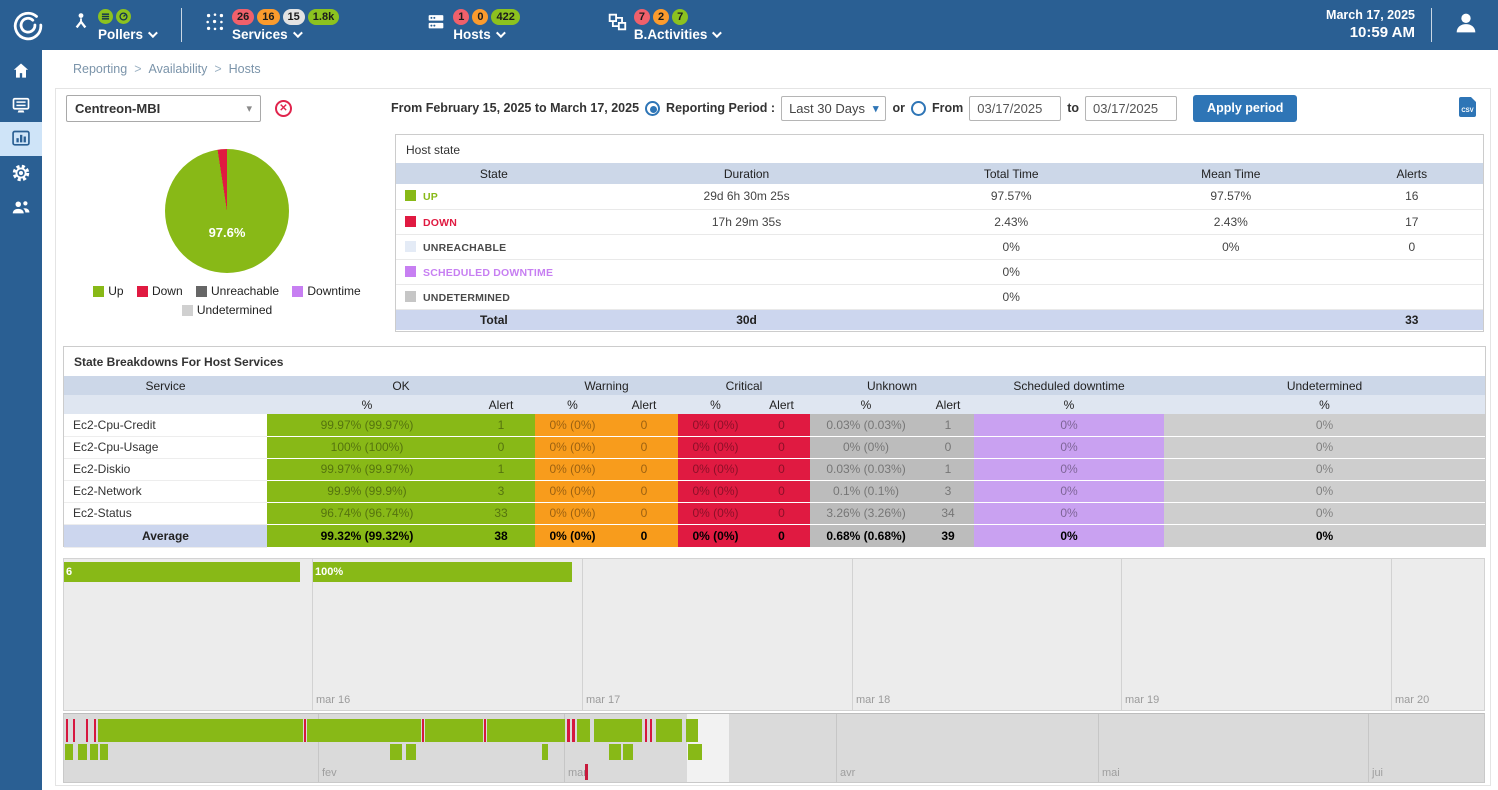 Image resolution: width=1498 pixels, height=790 pixels. What do you see at coordinates (268, 16) in the screenshot?
I see `services-warning-badge: 16` at bounding box center [268, 16].